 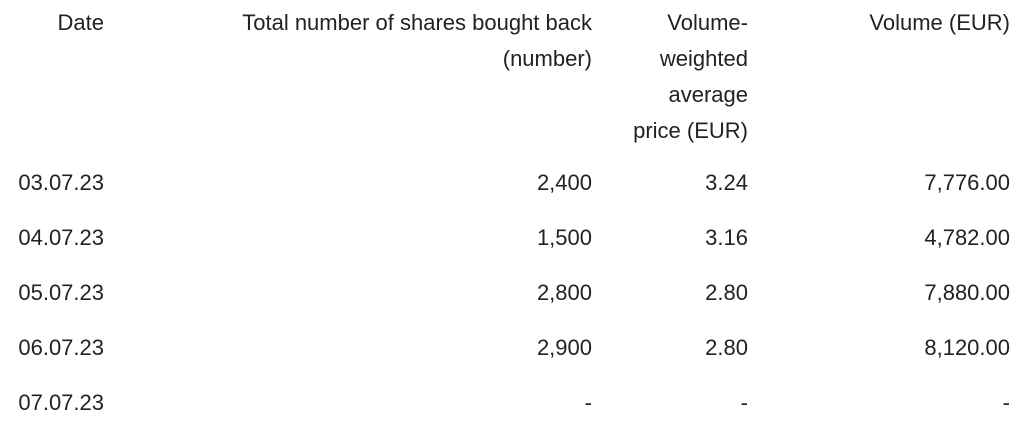 I want to click on value-cell: 3.16, so click(x=726, y=237).